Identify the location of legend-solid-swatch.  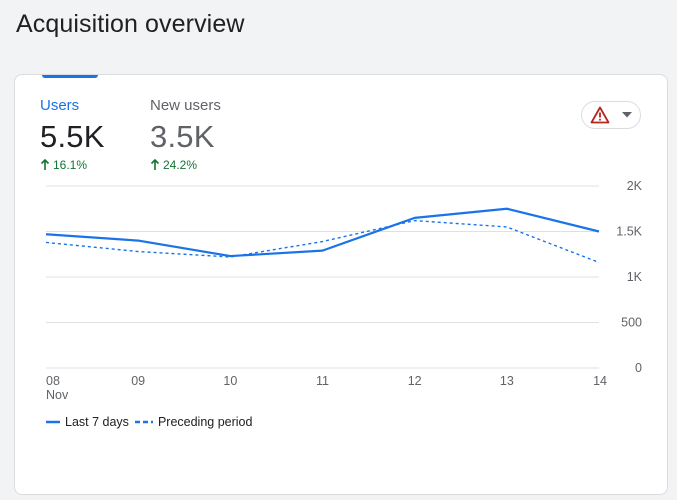
(53, 422).